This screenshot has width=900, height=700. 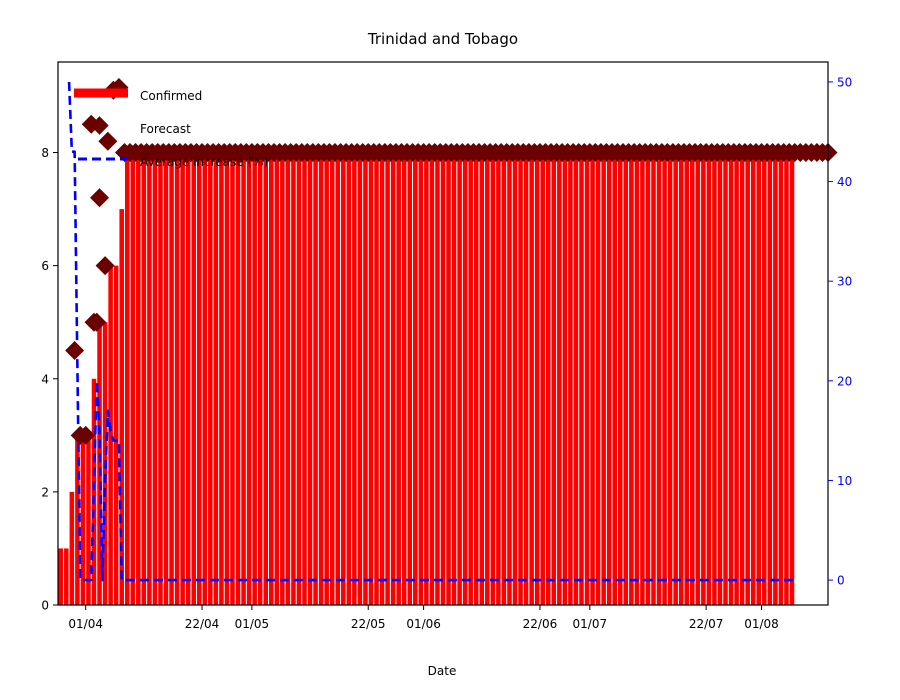 What do you see at coordinates (706, 624) in the screenshot?
I see `x-tick-label: 22/07` at bounding box center [706, 624].